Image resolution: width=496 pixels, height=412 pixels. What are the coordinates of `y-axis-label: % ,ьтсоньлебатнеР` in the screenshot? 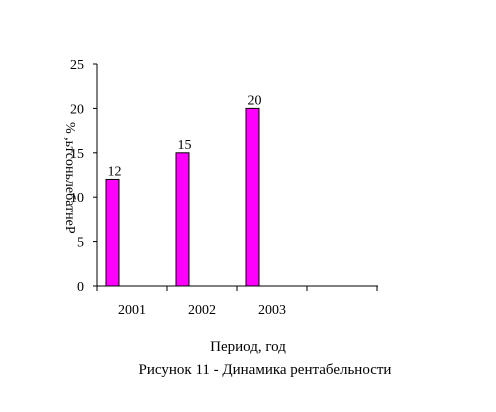 It's located at (69, 178).